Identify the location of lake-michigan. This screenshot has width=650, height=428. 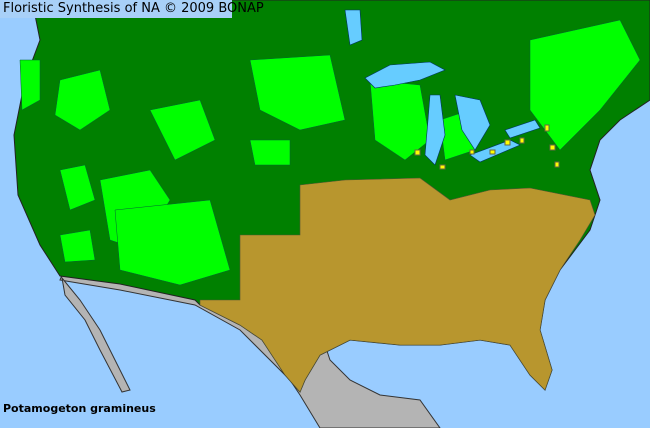
(435, 130).